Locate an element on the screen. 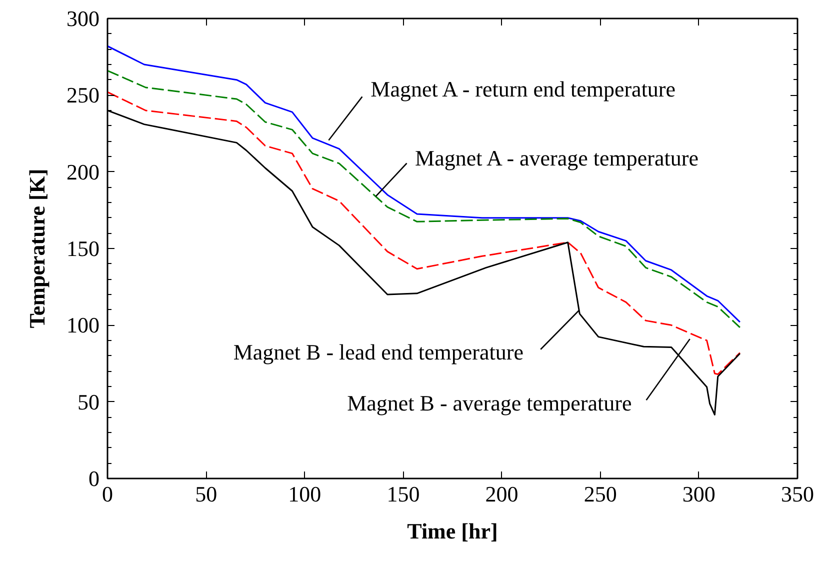  annotation: Magnet B - average temperature is located at coordinates (489, 403).